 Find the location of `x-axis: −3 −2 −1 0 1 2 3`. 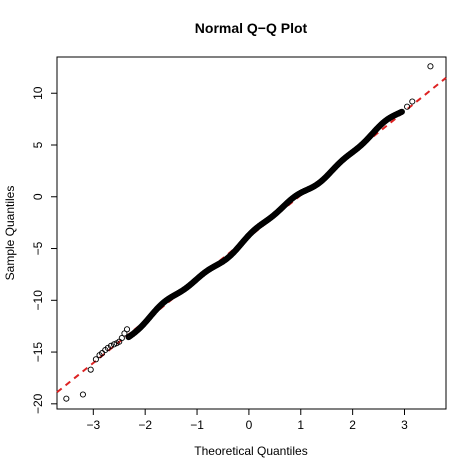

x-axis: −3 −2 −1 0 1 2 3 is located at coordinates (247, 420).